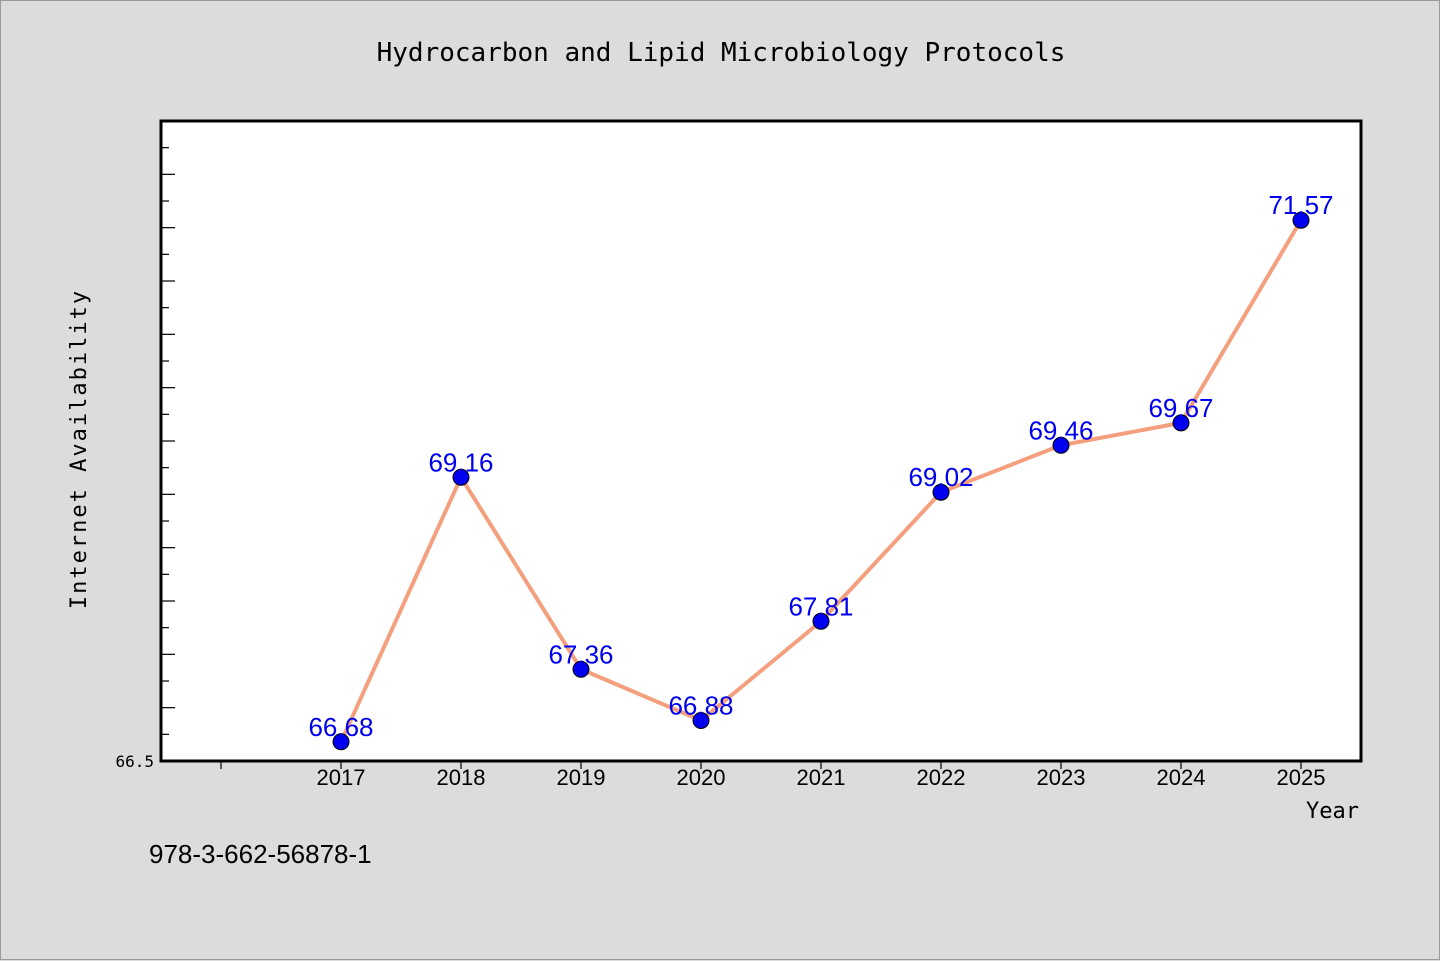  Describe the element at coordinates (1332, 811) in the screenshot. I see `x-axis-label: Year` at that location.